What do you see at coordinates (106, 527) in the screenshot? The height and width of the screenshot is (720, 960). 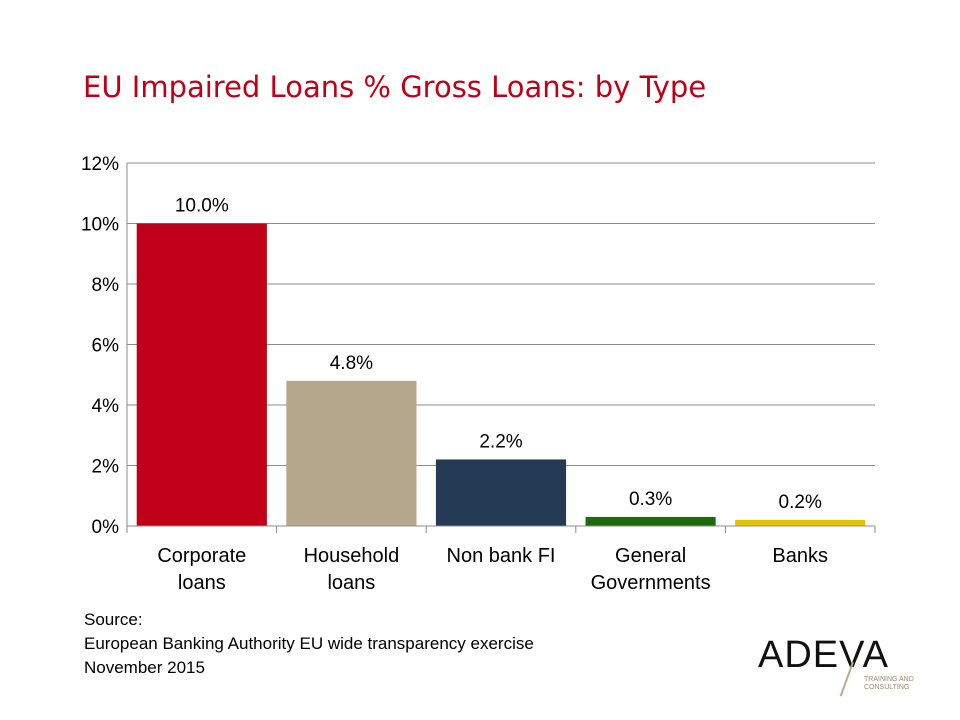 I see `y-tick-label: 0%` at bounding box center [106, 527].